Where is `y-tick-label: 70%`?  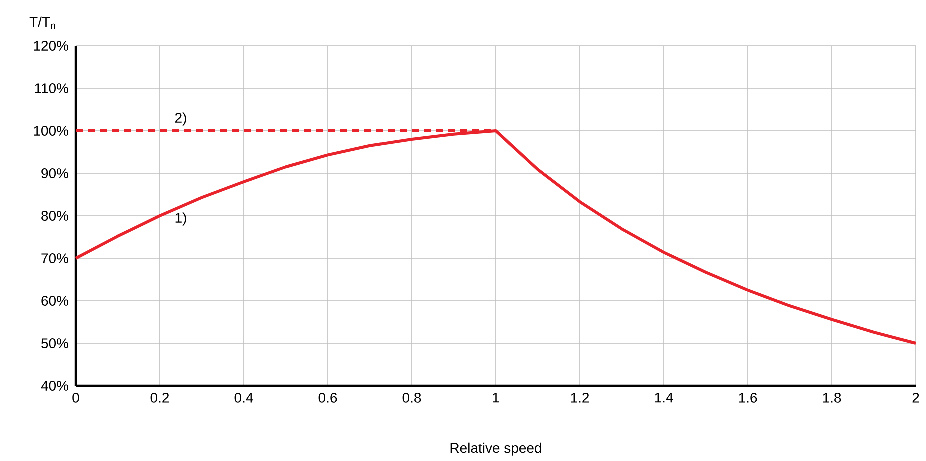 y-tick-label: 70% is located at coordinates (55, 259).